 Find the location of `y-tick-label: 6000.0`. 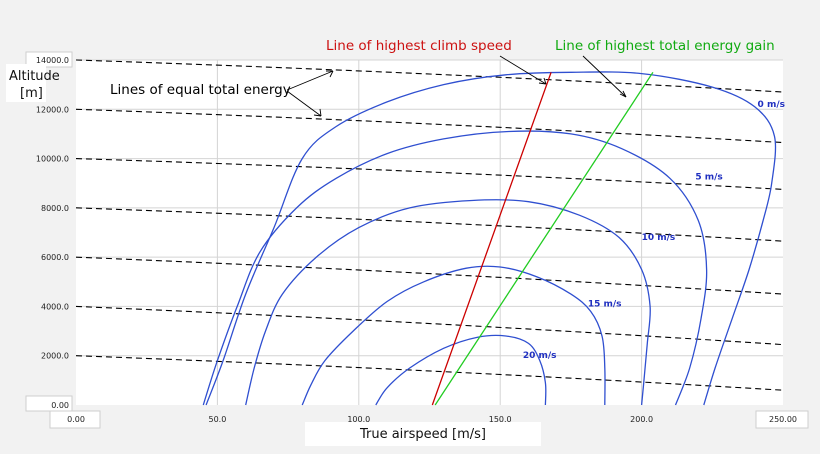

y-tick-label: 6000.0 is located at coordinates (55, 257).